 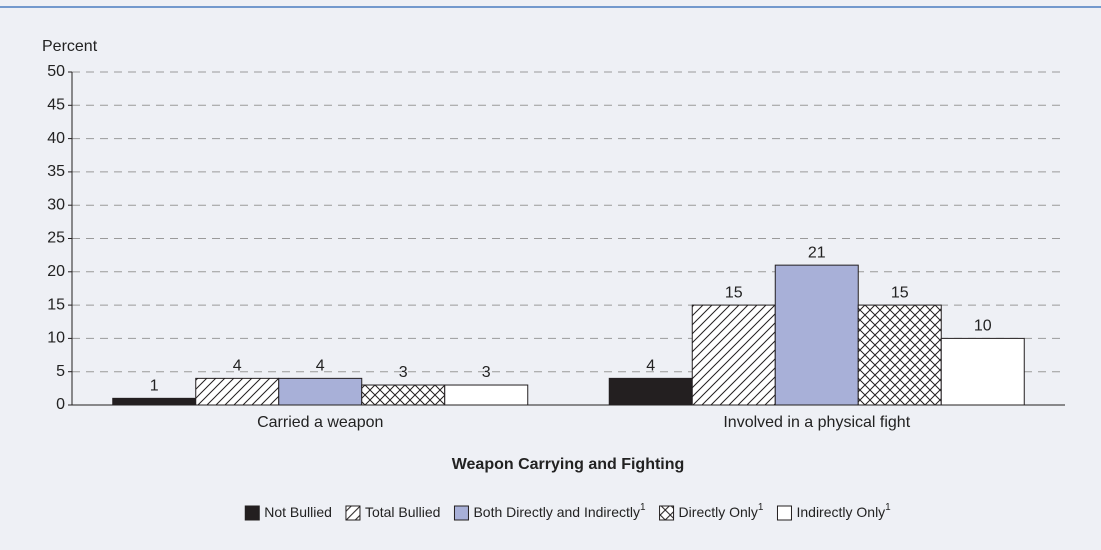 I want to click on legend-label: Both Directly and Indirectly1, so click(x=559, y=511).